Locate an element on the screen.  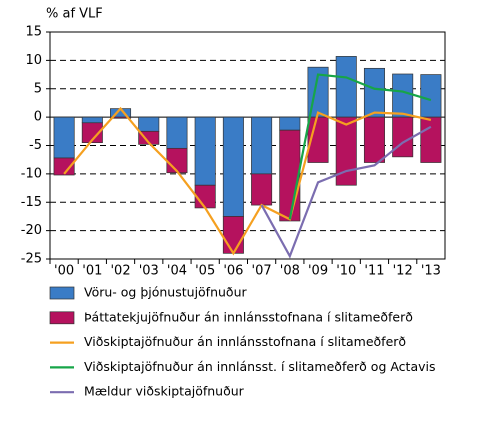
x-tick-label: '04 is located at coordinates (177, 271).